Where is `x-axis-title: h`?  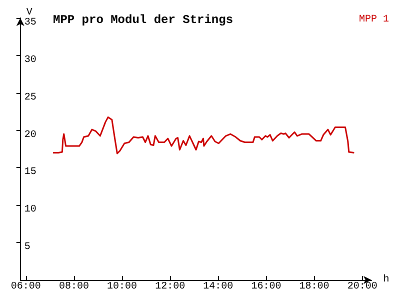 x-axis-title: h is located at coordinates (386, 280).